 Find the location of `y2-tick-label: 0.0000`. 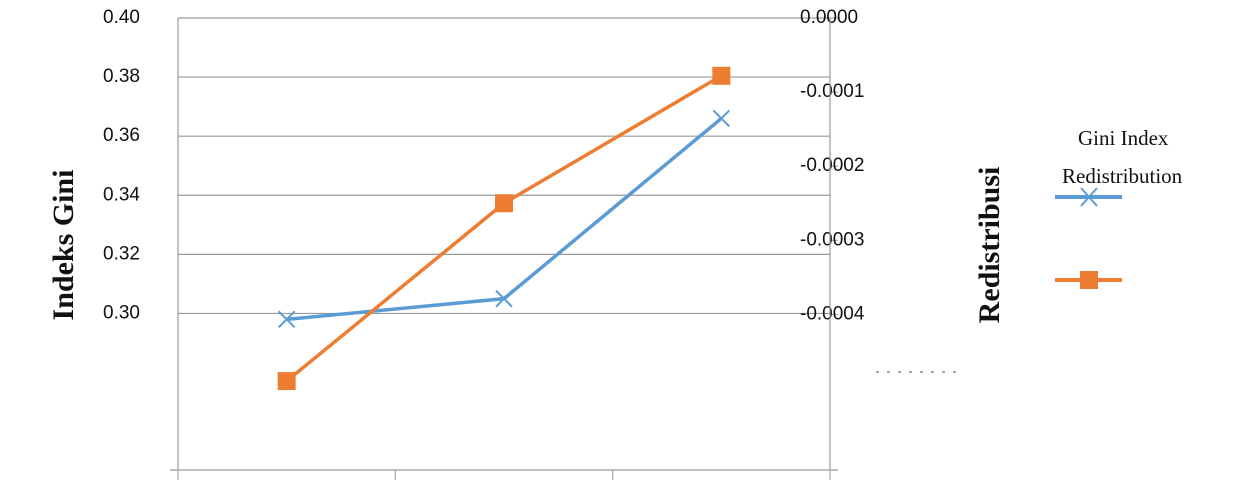

y2-tick-label: 0.0000 is located at coordinates (829, 17).